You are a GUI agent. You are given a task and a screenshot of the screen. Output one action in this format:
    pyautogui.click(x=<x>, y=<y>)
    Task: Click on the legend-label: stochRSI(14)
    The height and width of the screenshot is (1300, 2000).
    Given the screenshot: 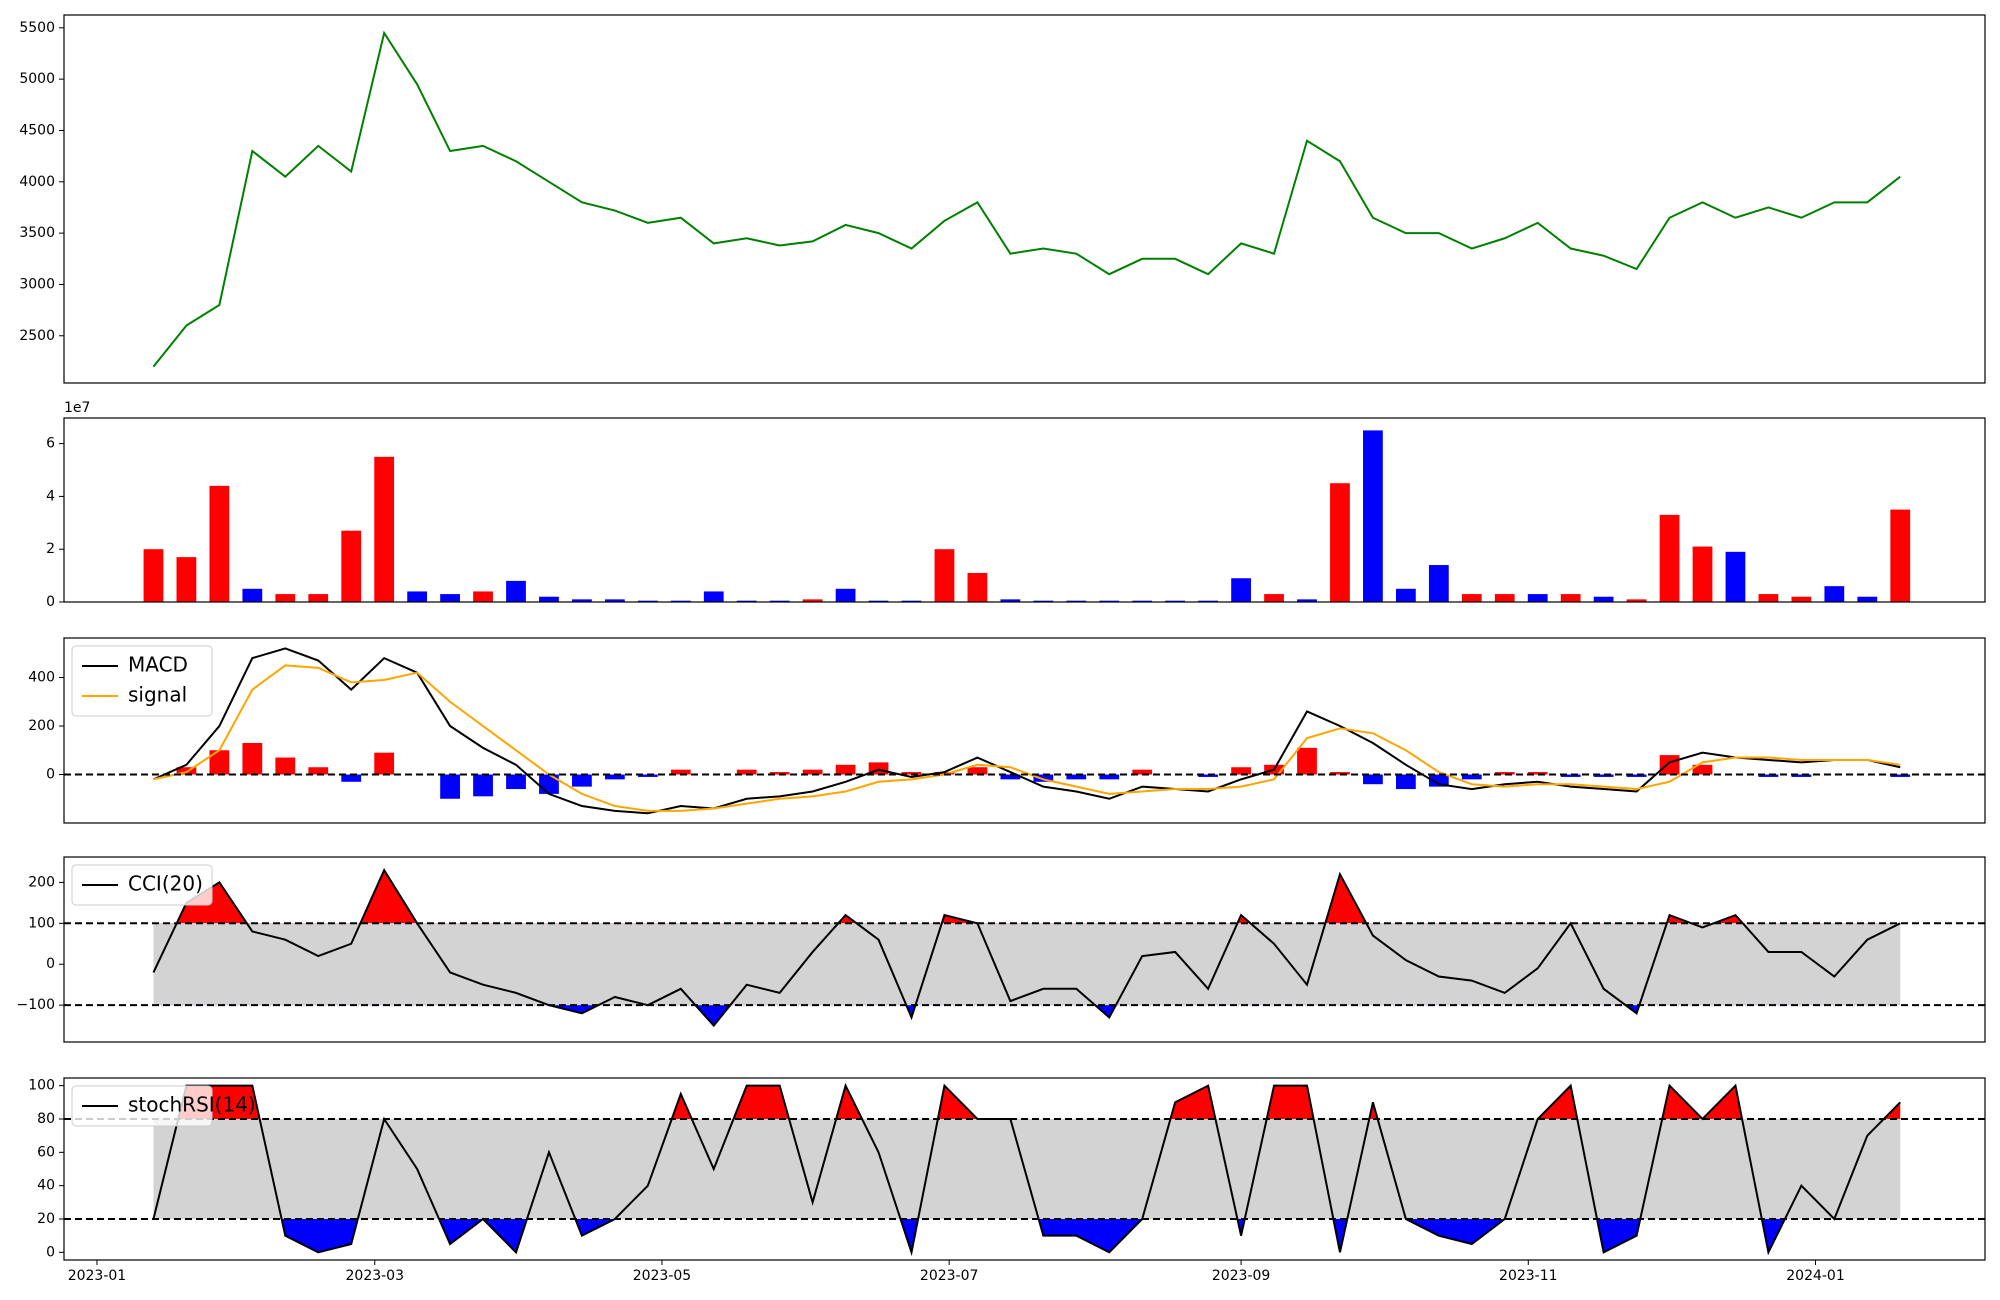 What is the action you would take?
    pyautogui.click(x=192, y=1105)
    